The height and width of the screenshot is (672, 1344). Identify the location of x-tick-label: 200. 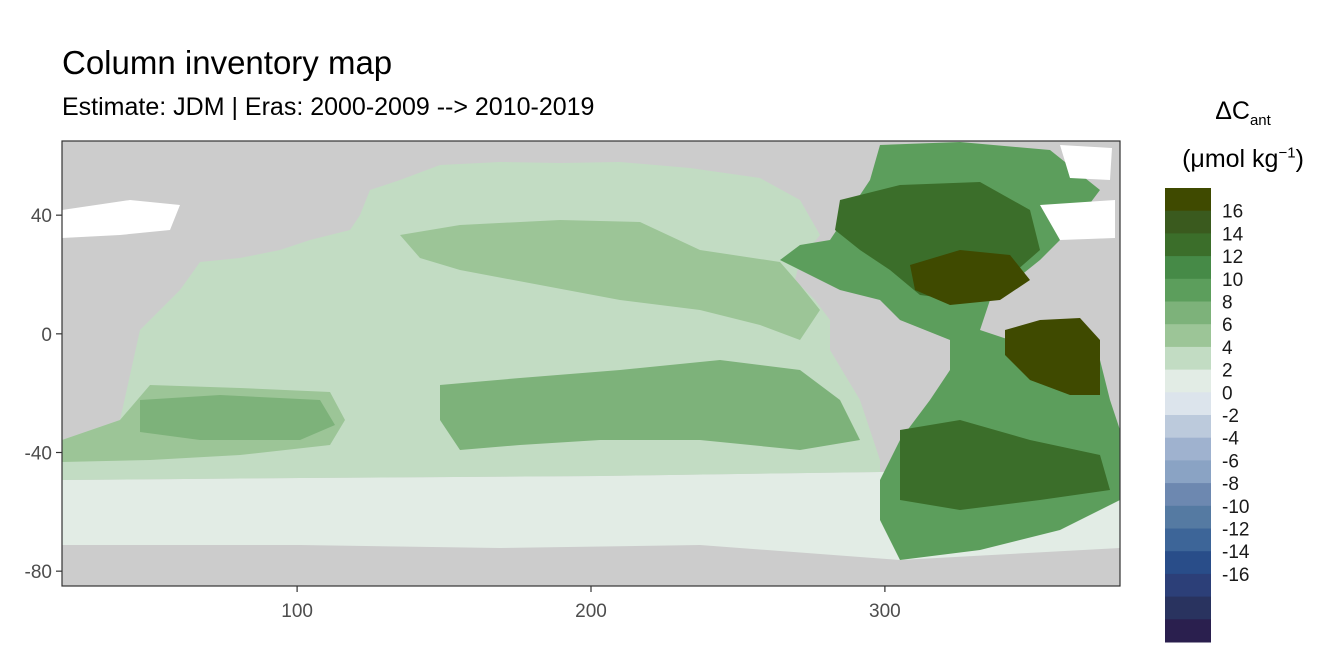
(591, 611).